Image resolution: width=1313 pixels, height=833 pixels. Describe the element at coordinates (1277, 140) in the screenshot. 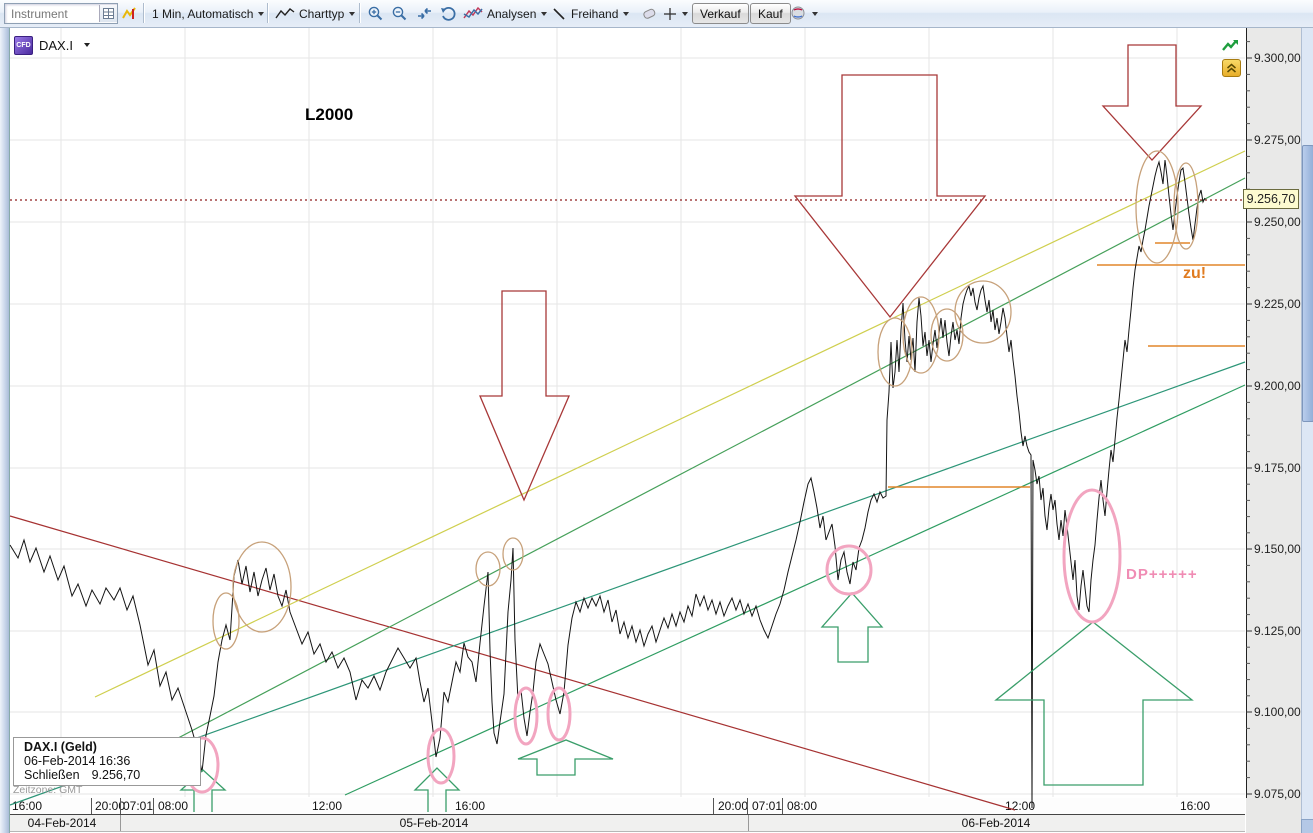

I see `price-axis-label: 9.275,00` at that location.